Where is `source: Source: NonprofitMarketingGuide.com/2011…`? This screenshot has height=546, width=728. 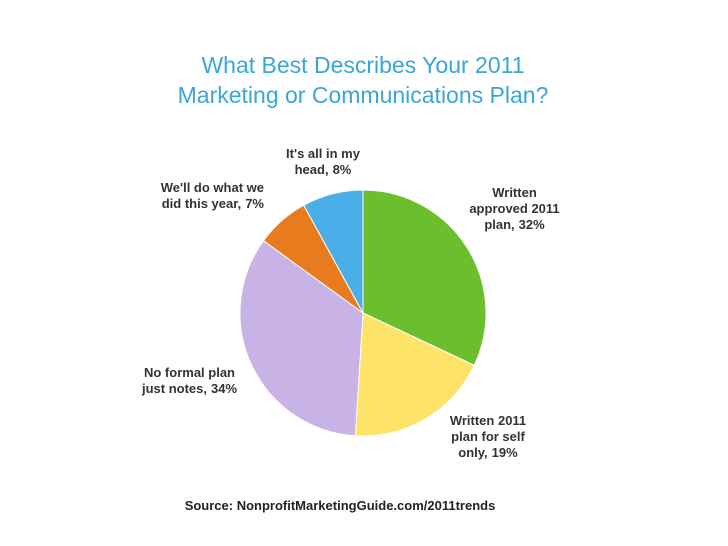 source: Source: NonprofitMarketingGuide.com/2011… is located at coordinates (340, 505).